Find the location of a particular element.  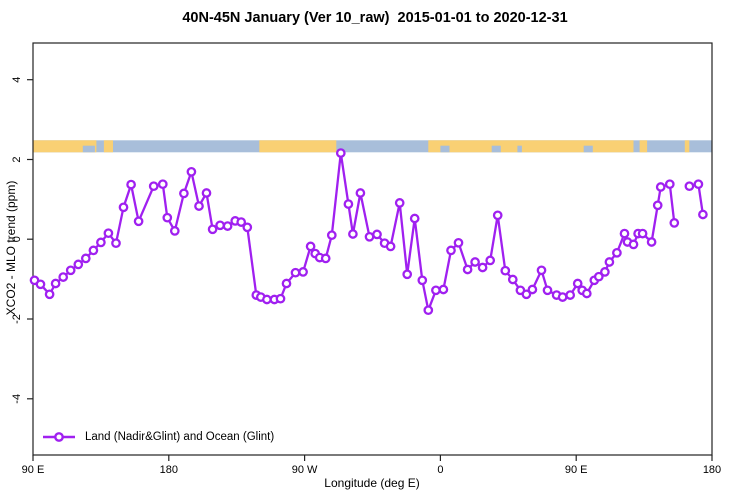

x-axis-label: Longitude (deg E) is located at coordinates (372, 483).